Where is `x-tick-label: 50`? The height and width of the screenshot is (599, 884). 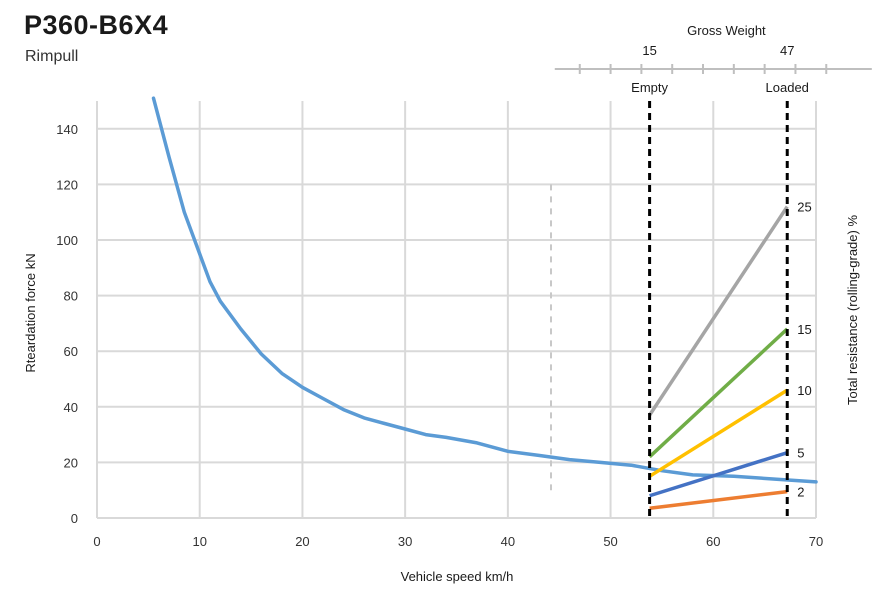 x-tick-label: 50 is located at coordinates (610, 541).